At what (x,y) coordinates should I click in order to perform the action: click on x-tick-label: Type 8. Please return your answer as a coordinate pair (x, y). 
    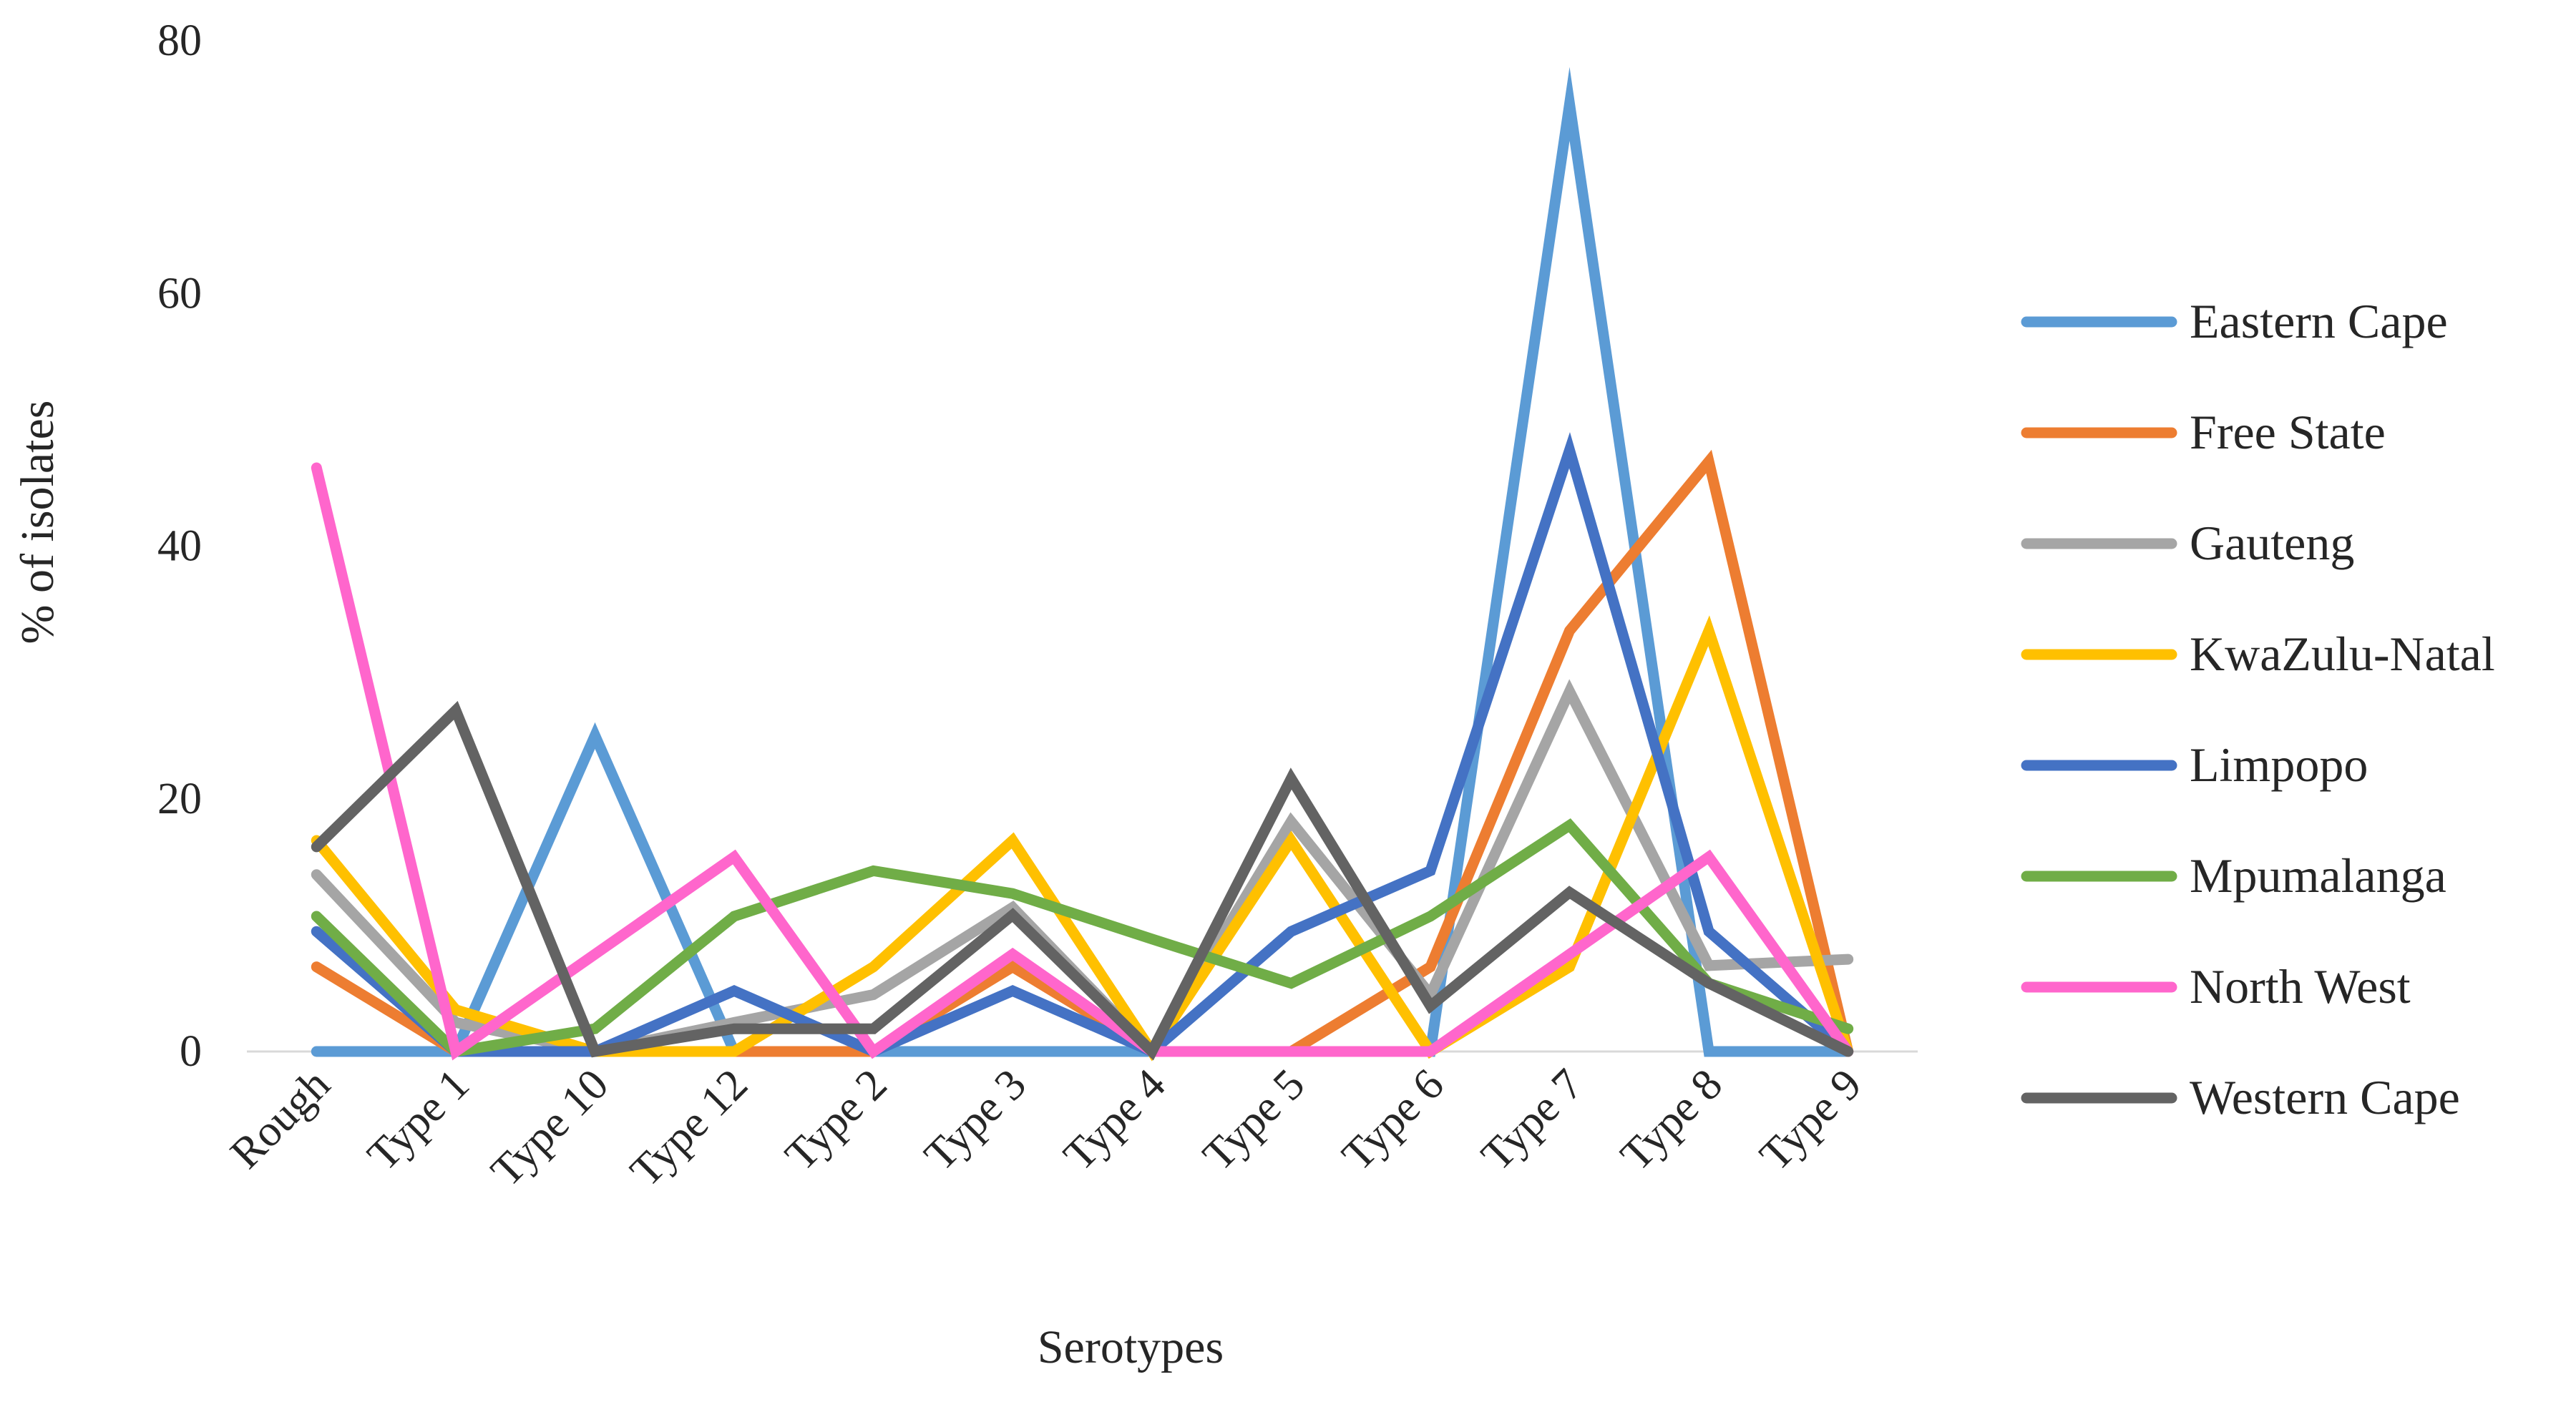
    Looking at the image, I should click on (1671, 1120).